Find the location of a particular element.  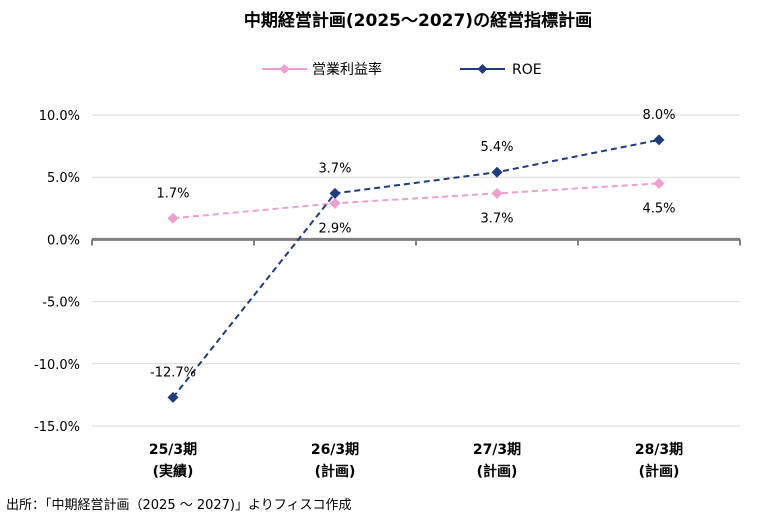

legend-label-roe: ROE is located at coordinates (527, 70).